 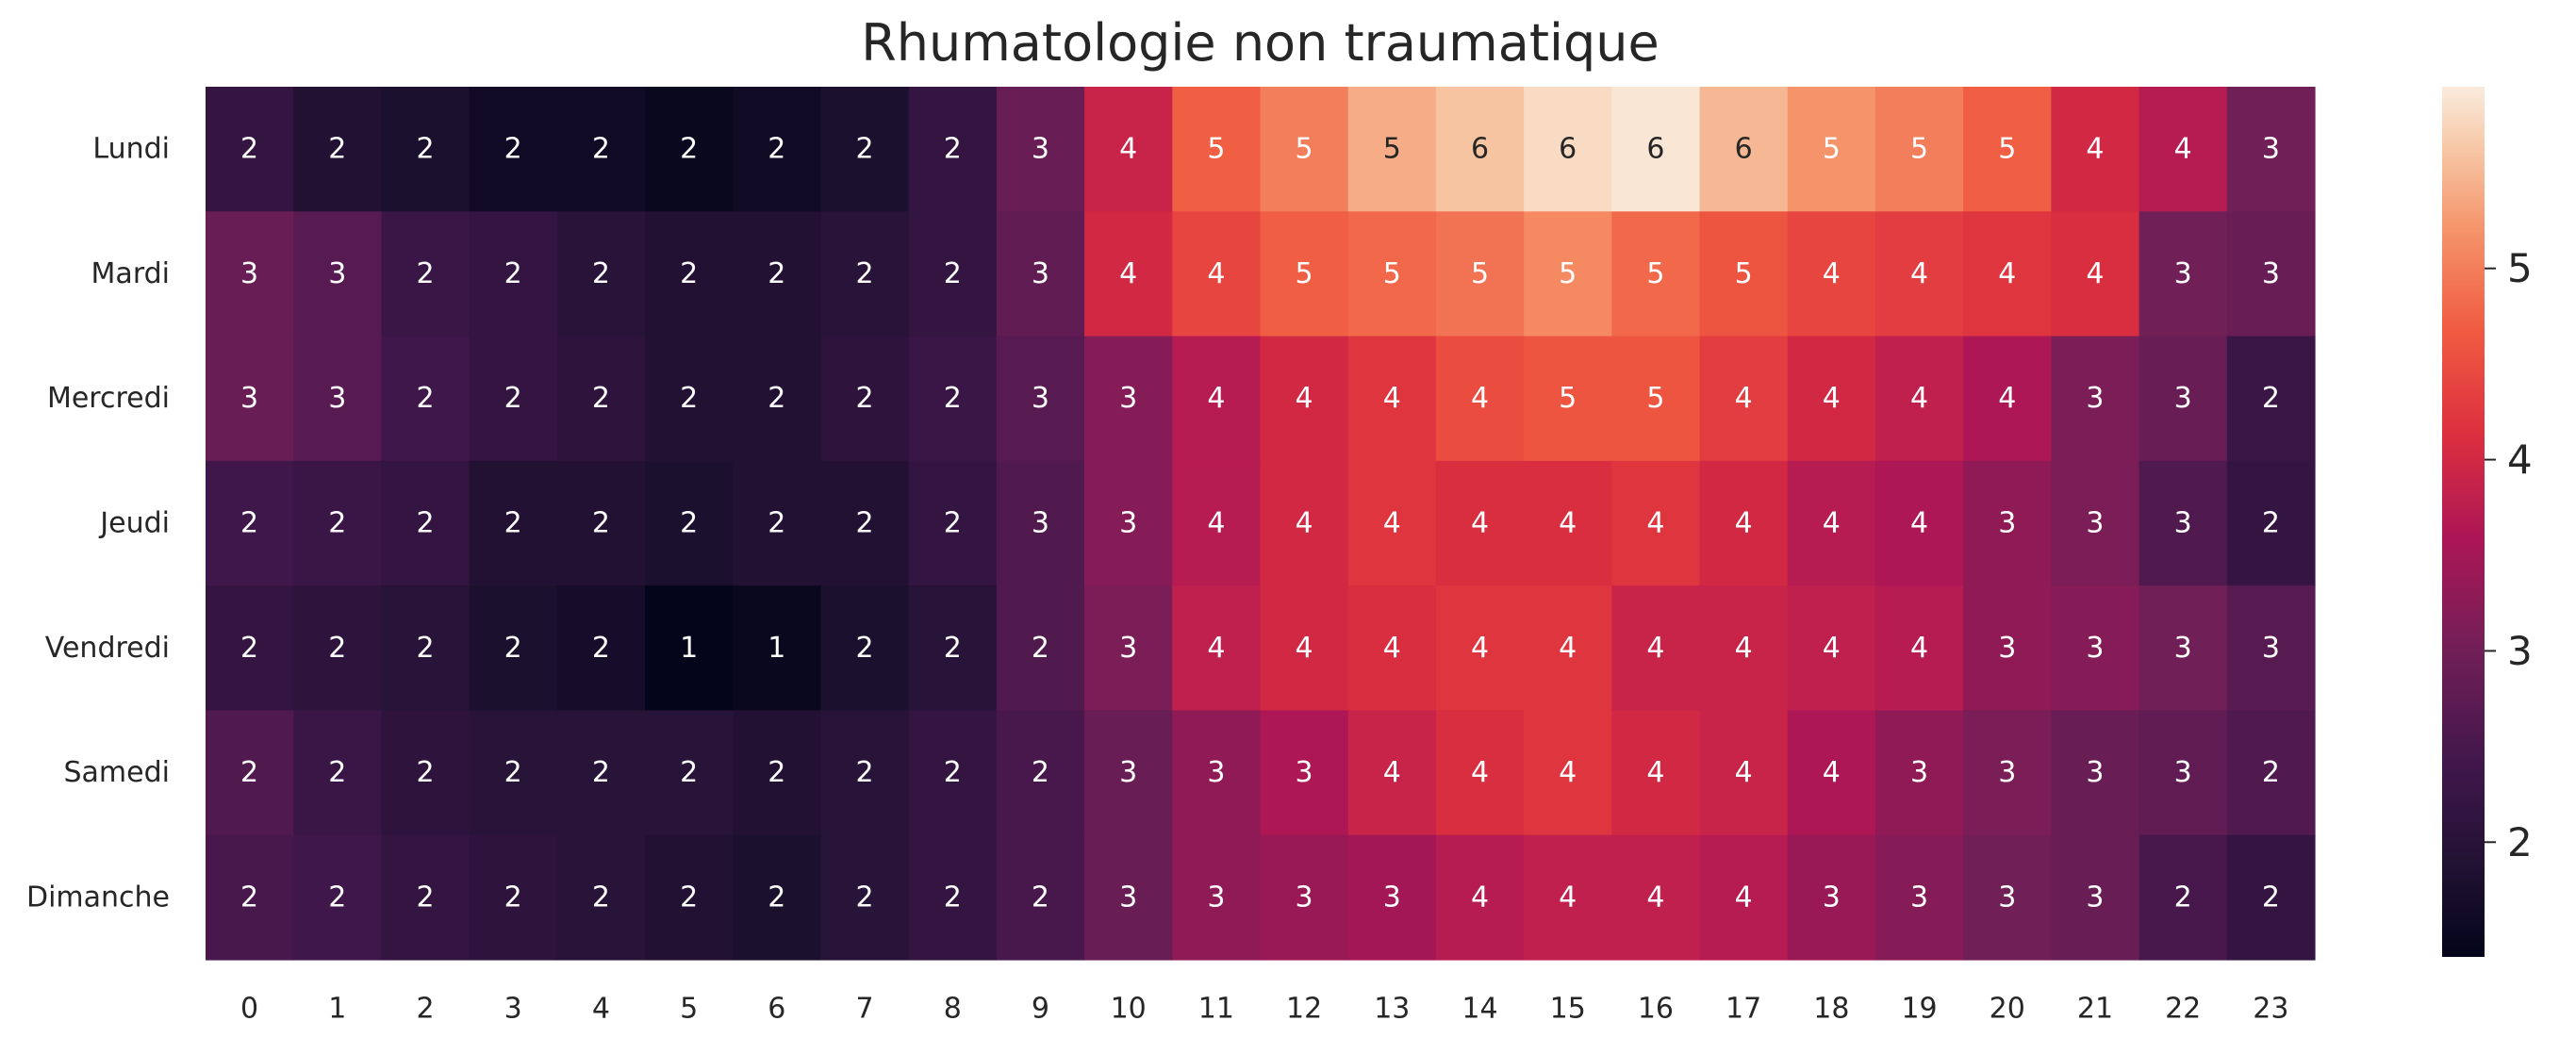 What do you see at coordinates (1568, 149) in the screenshot?
I see `cell-annotation: 6` at bounding box center [1568, 149].